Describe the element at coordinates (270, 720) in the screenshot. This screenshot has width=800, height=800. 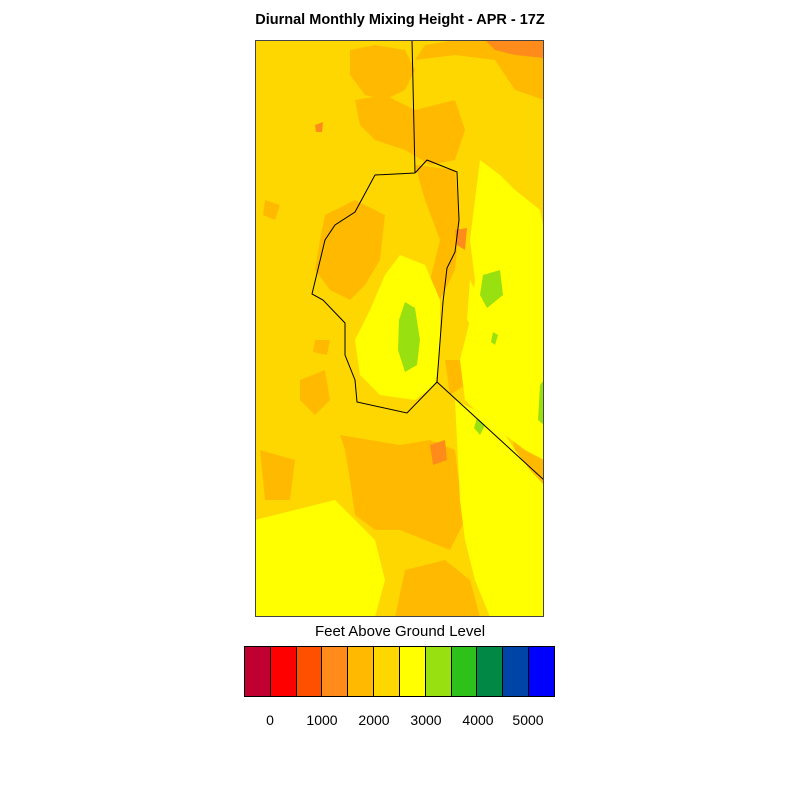
I see `colorbar-tick-label: 0` at that location.